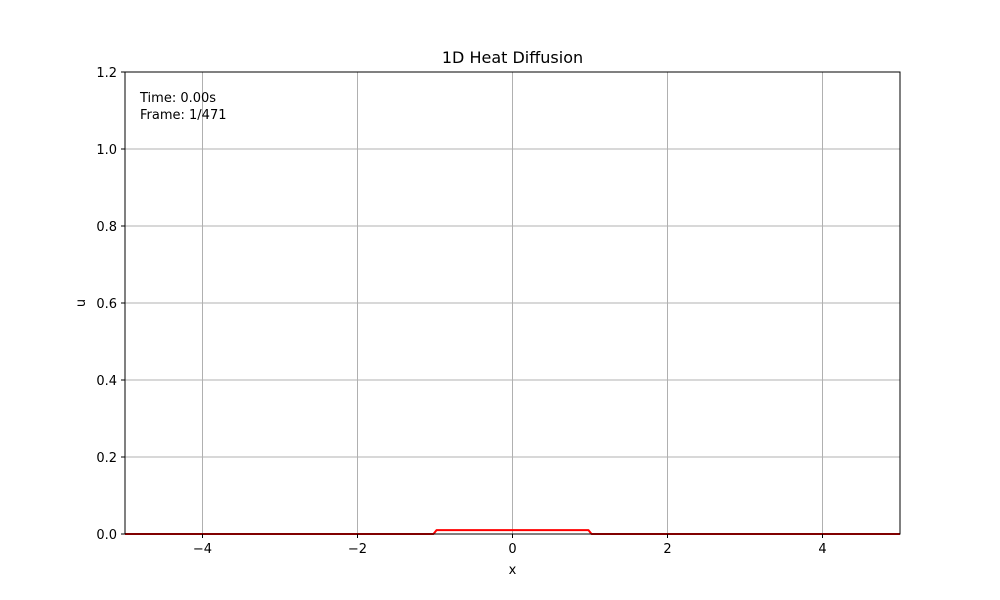 The image size is (1000, 600). I want to click on y-tick-label: 0.8, so click(106, 227).